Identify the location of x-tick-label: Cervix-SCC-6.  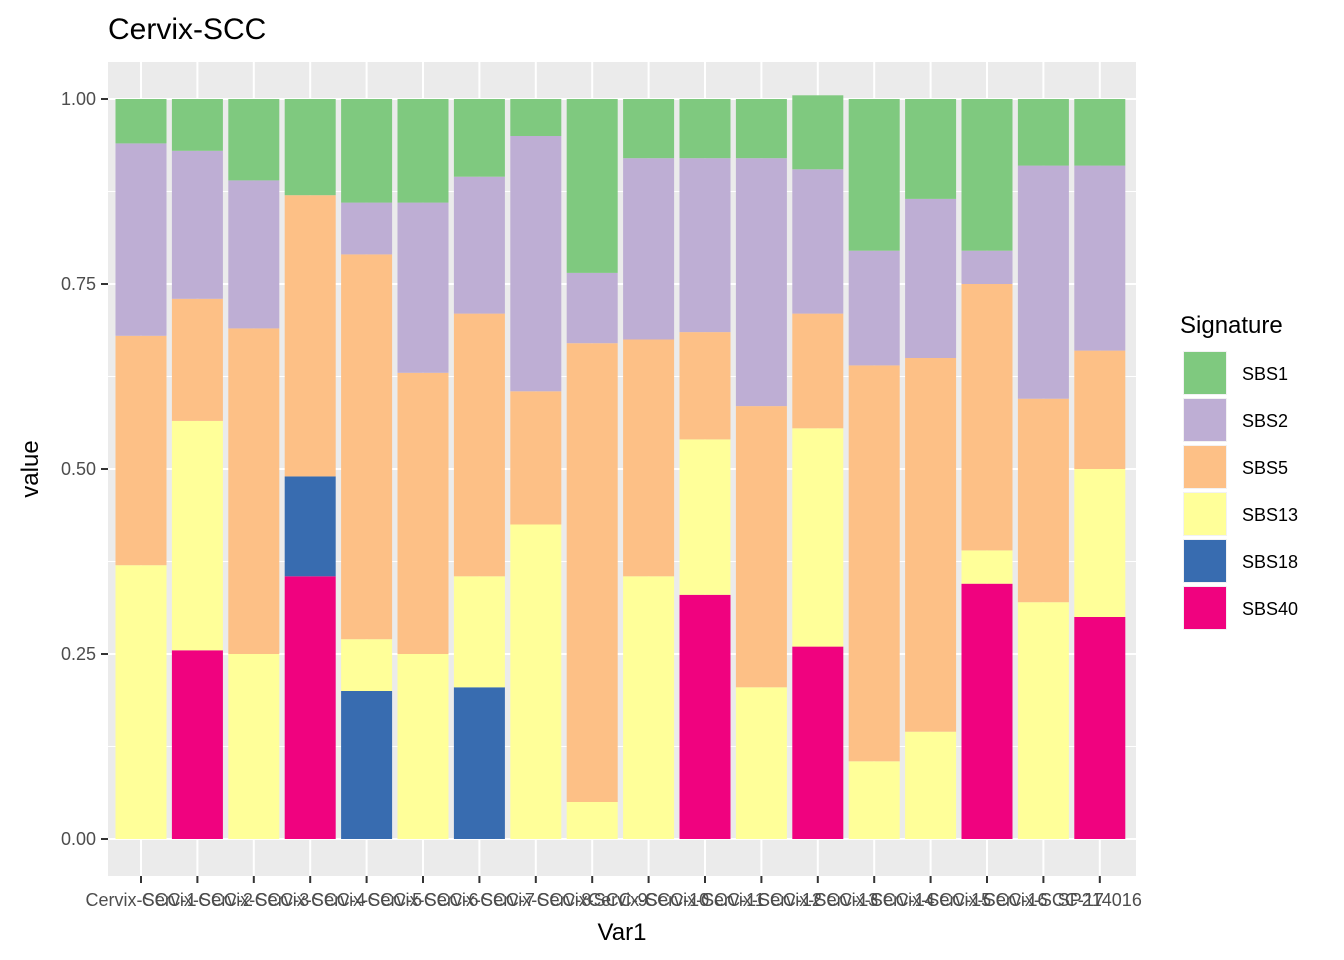
(422, 900).